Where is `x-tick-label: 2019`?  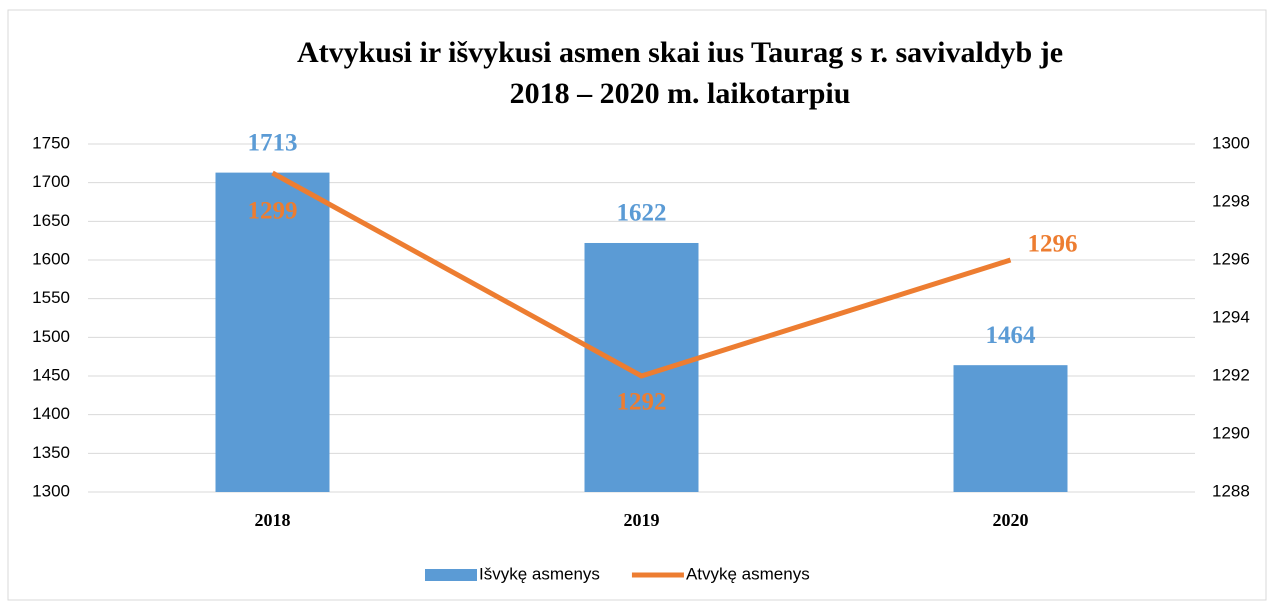 x-tick-label: 2019 is located at coordinates (642, 520).